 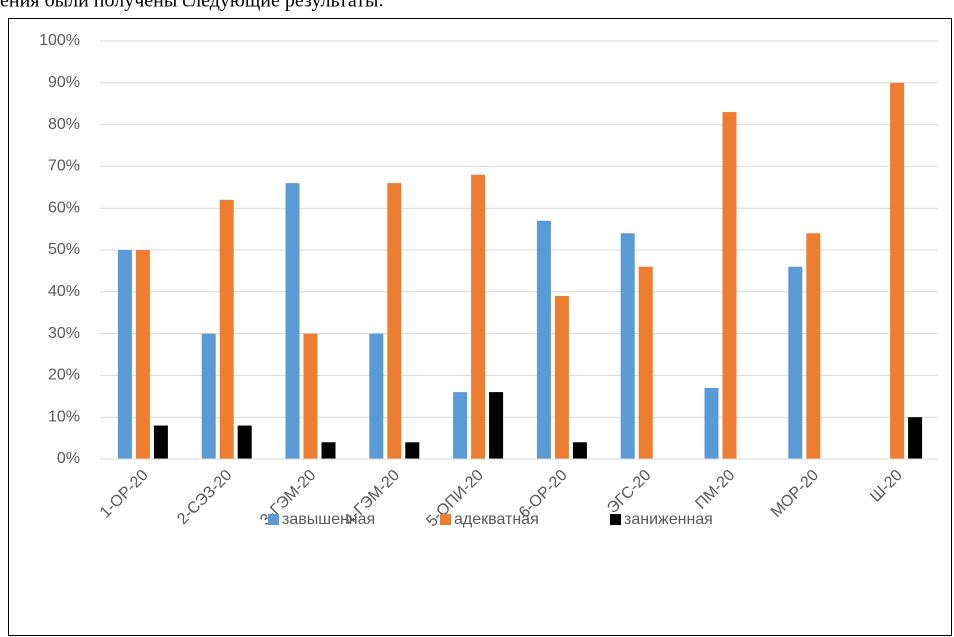 I want to click on legend-label: завышенная, so click(x=328, y=519).